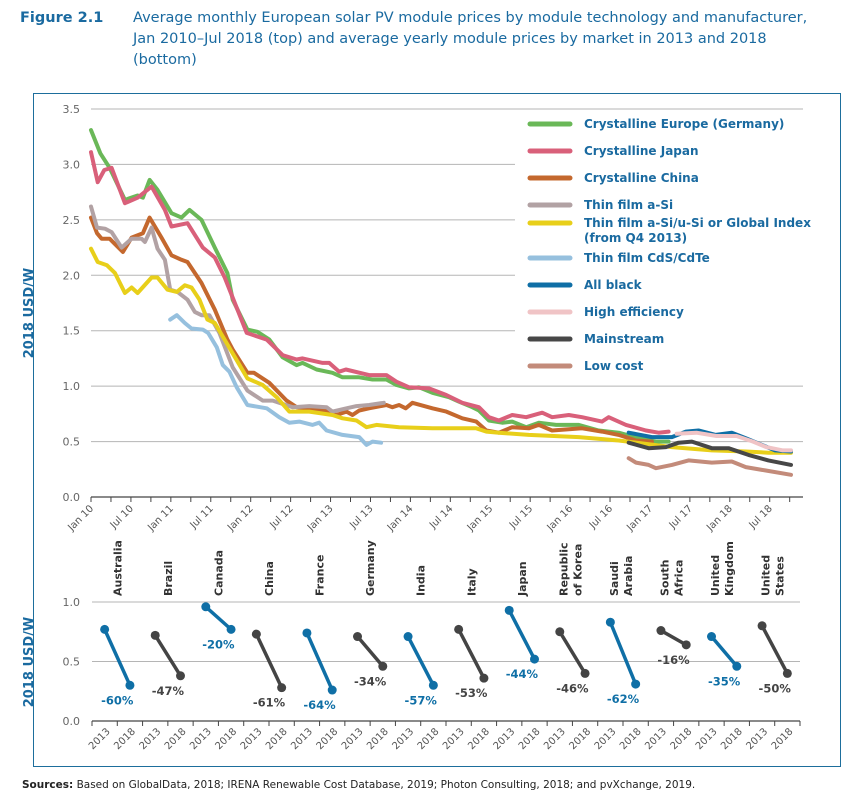 The height and width of the screenshot is (803, 863). I want to click on change-label: -64%, so click(319, 705).